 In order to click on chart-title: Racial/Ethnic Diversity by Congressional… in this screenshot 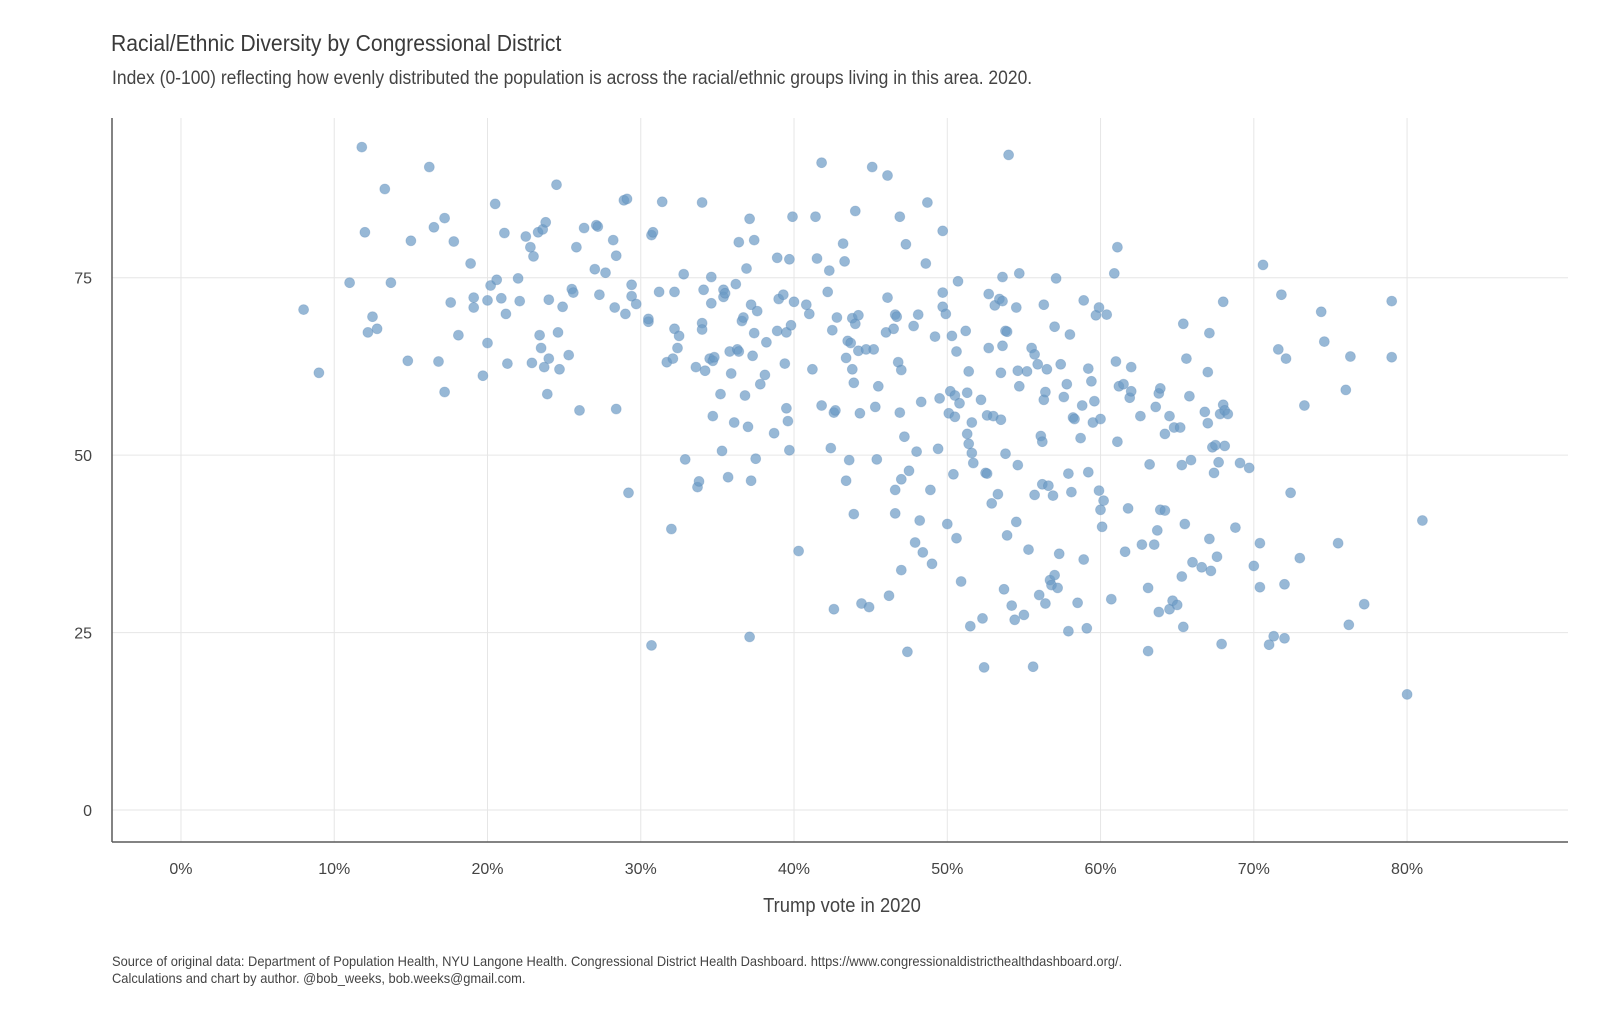, I will do `click(336, 43)`.